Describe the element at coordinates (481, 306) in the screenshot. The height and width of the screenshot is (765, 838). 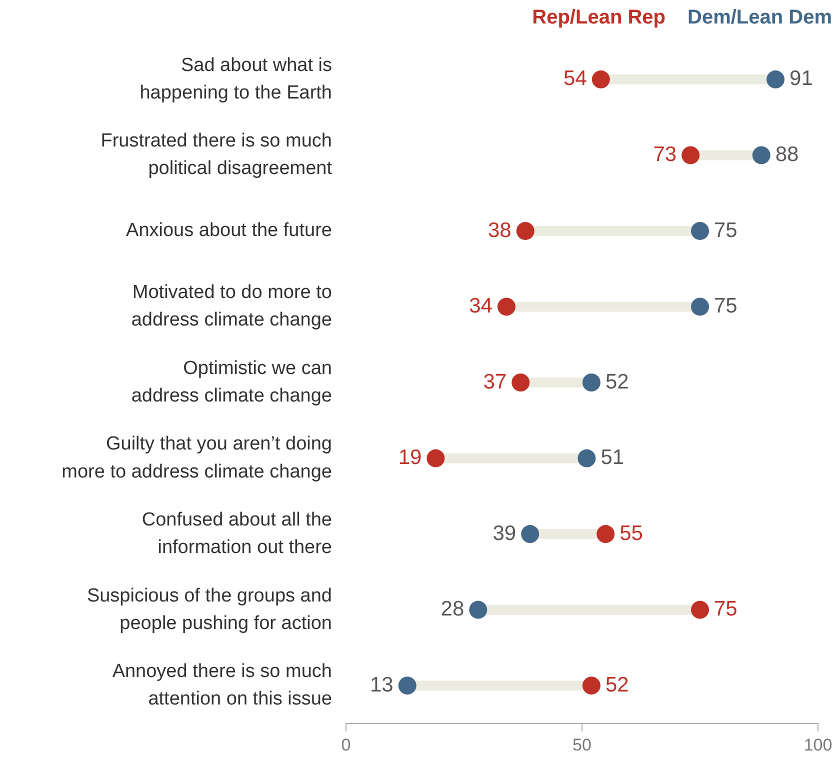
I see `data-label: 34` at that location.